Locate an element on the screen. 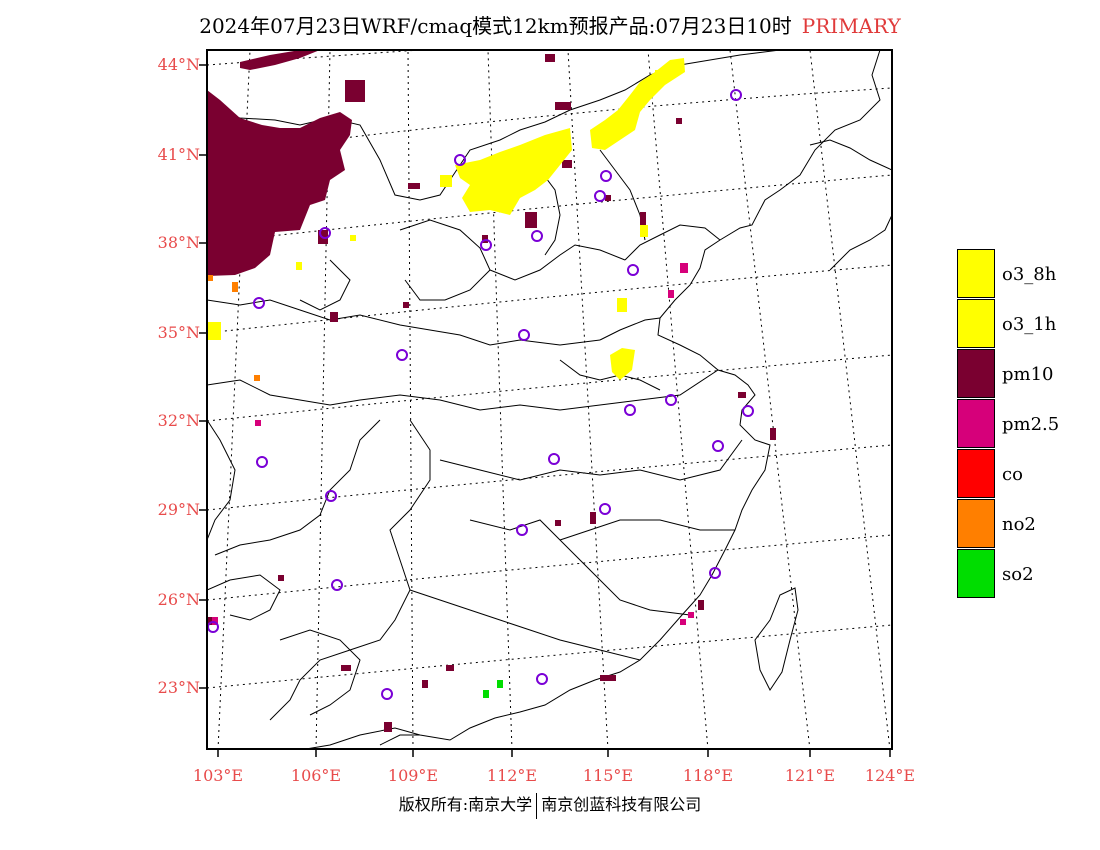 This screenshot has height=850, width=1100. lat-label-44n: 44°N is located at coordinates (178, 64).